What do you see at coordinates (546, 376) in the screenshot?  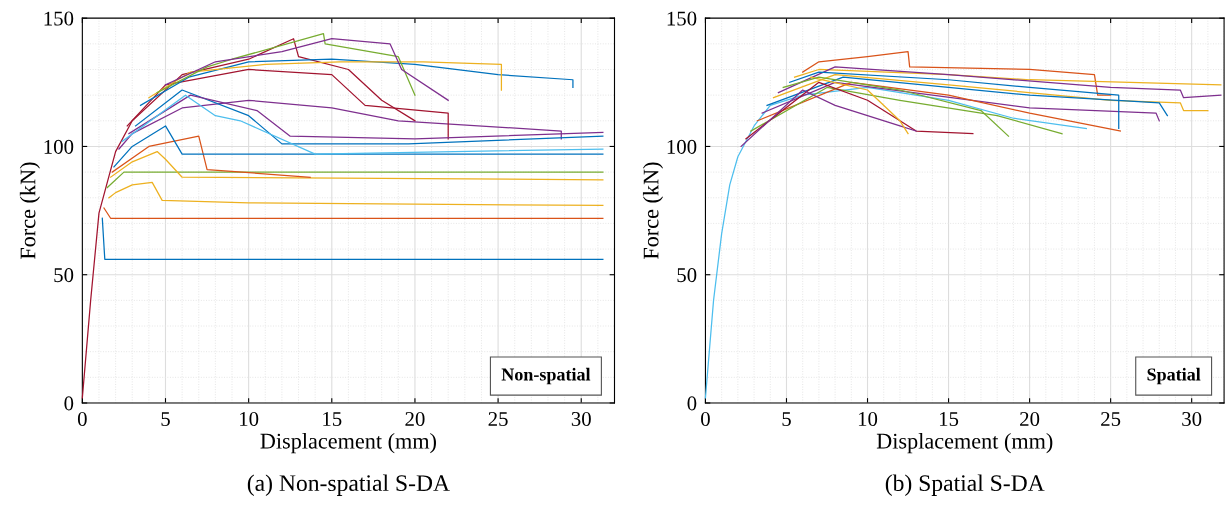 I see `annotation: Non-spatial` at bounding box center [546, 376].